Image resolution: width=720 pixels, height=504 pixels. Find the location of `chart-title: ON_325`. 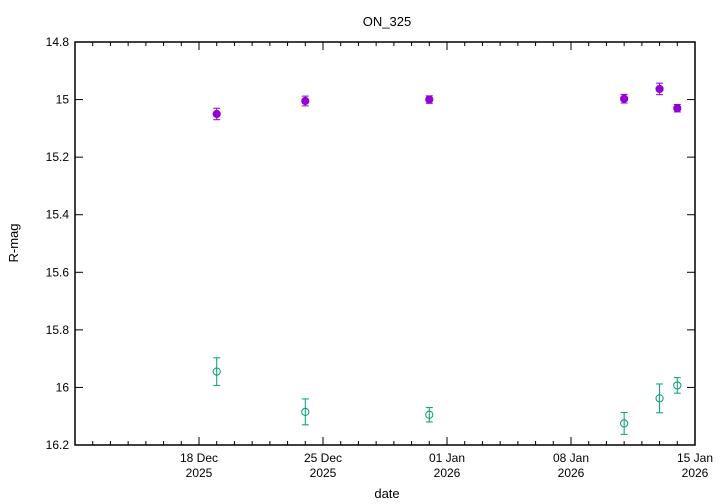

chart-title: ON_325 is located at coordinates (387, 21).